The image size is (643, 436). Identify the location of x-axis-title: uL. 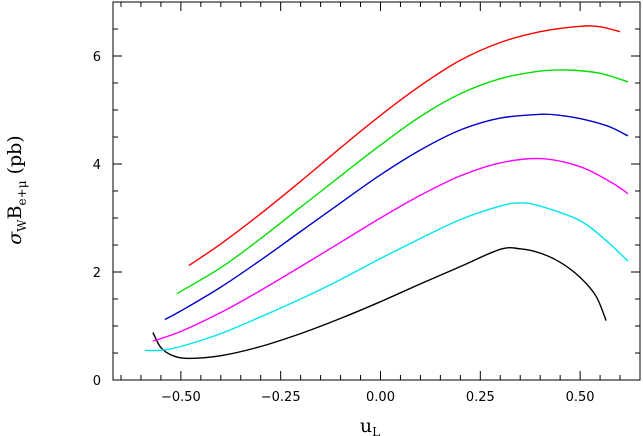
(370, 425).